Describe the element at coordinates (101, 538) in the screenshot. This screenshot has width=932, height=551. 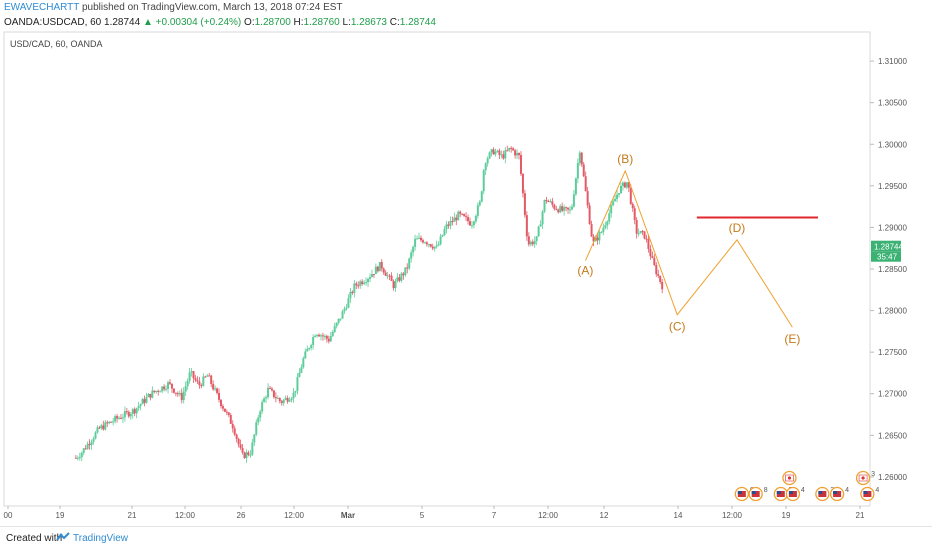
I see `tradingview-brand: TradingView` at that location.